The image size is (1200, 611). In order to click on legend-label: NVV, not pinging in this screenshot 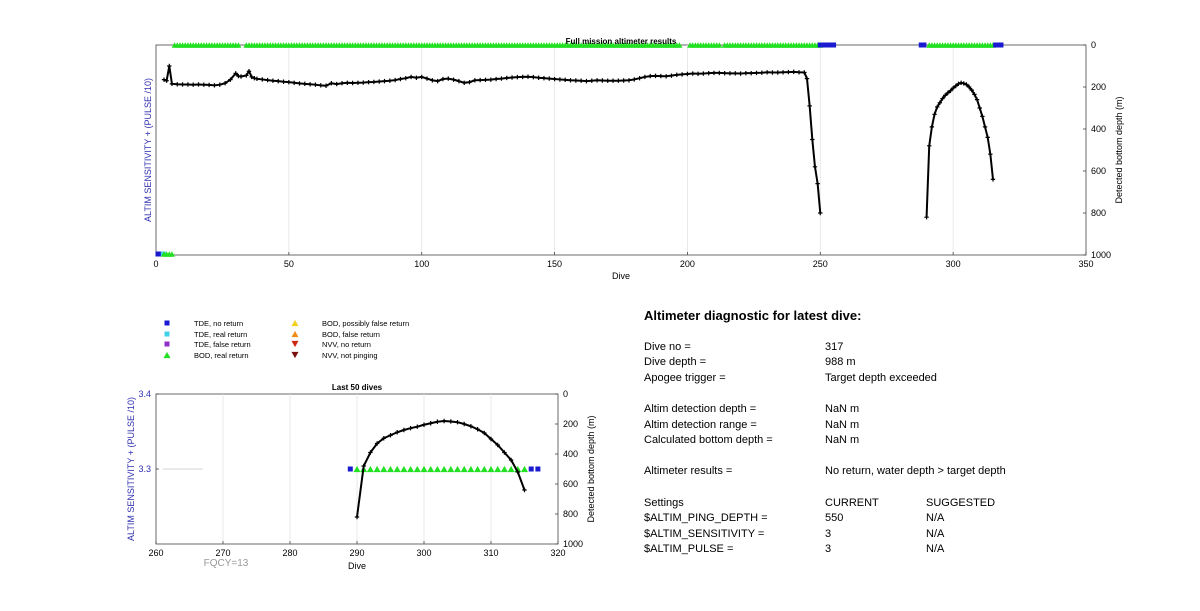, I will do `click(350, 355)`.